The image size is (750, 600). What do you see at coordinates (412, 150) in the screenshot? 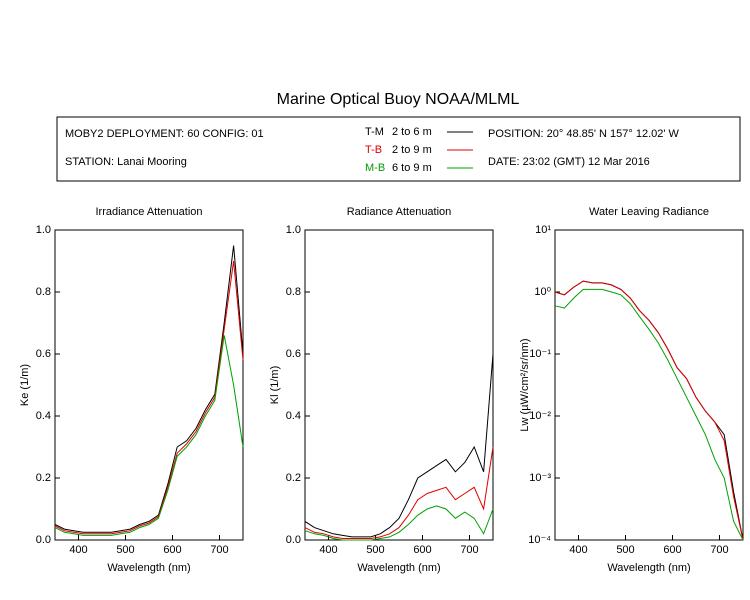
I see `legend-range: 2 to 9 m` at bounding box center [412, 150].